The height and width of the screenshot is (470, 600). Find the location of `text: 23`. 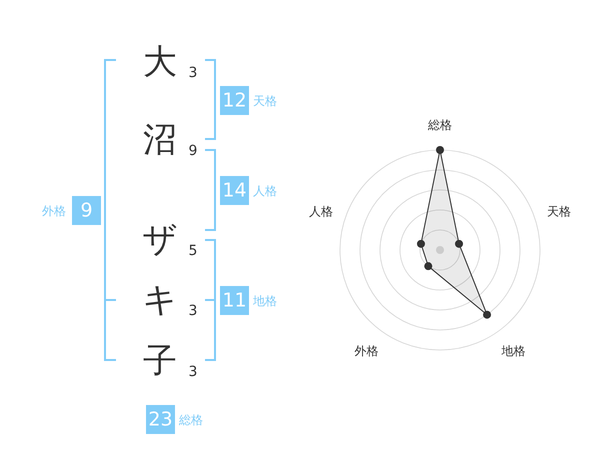

text: 23 is located at coordinates (160, 419).